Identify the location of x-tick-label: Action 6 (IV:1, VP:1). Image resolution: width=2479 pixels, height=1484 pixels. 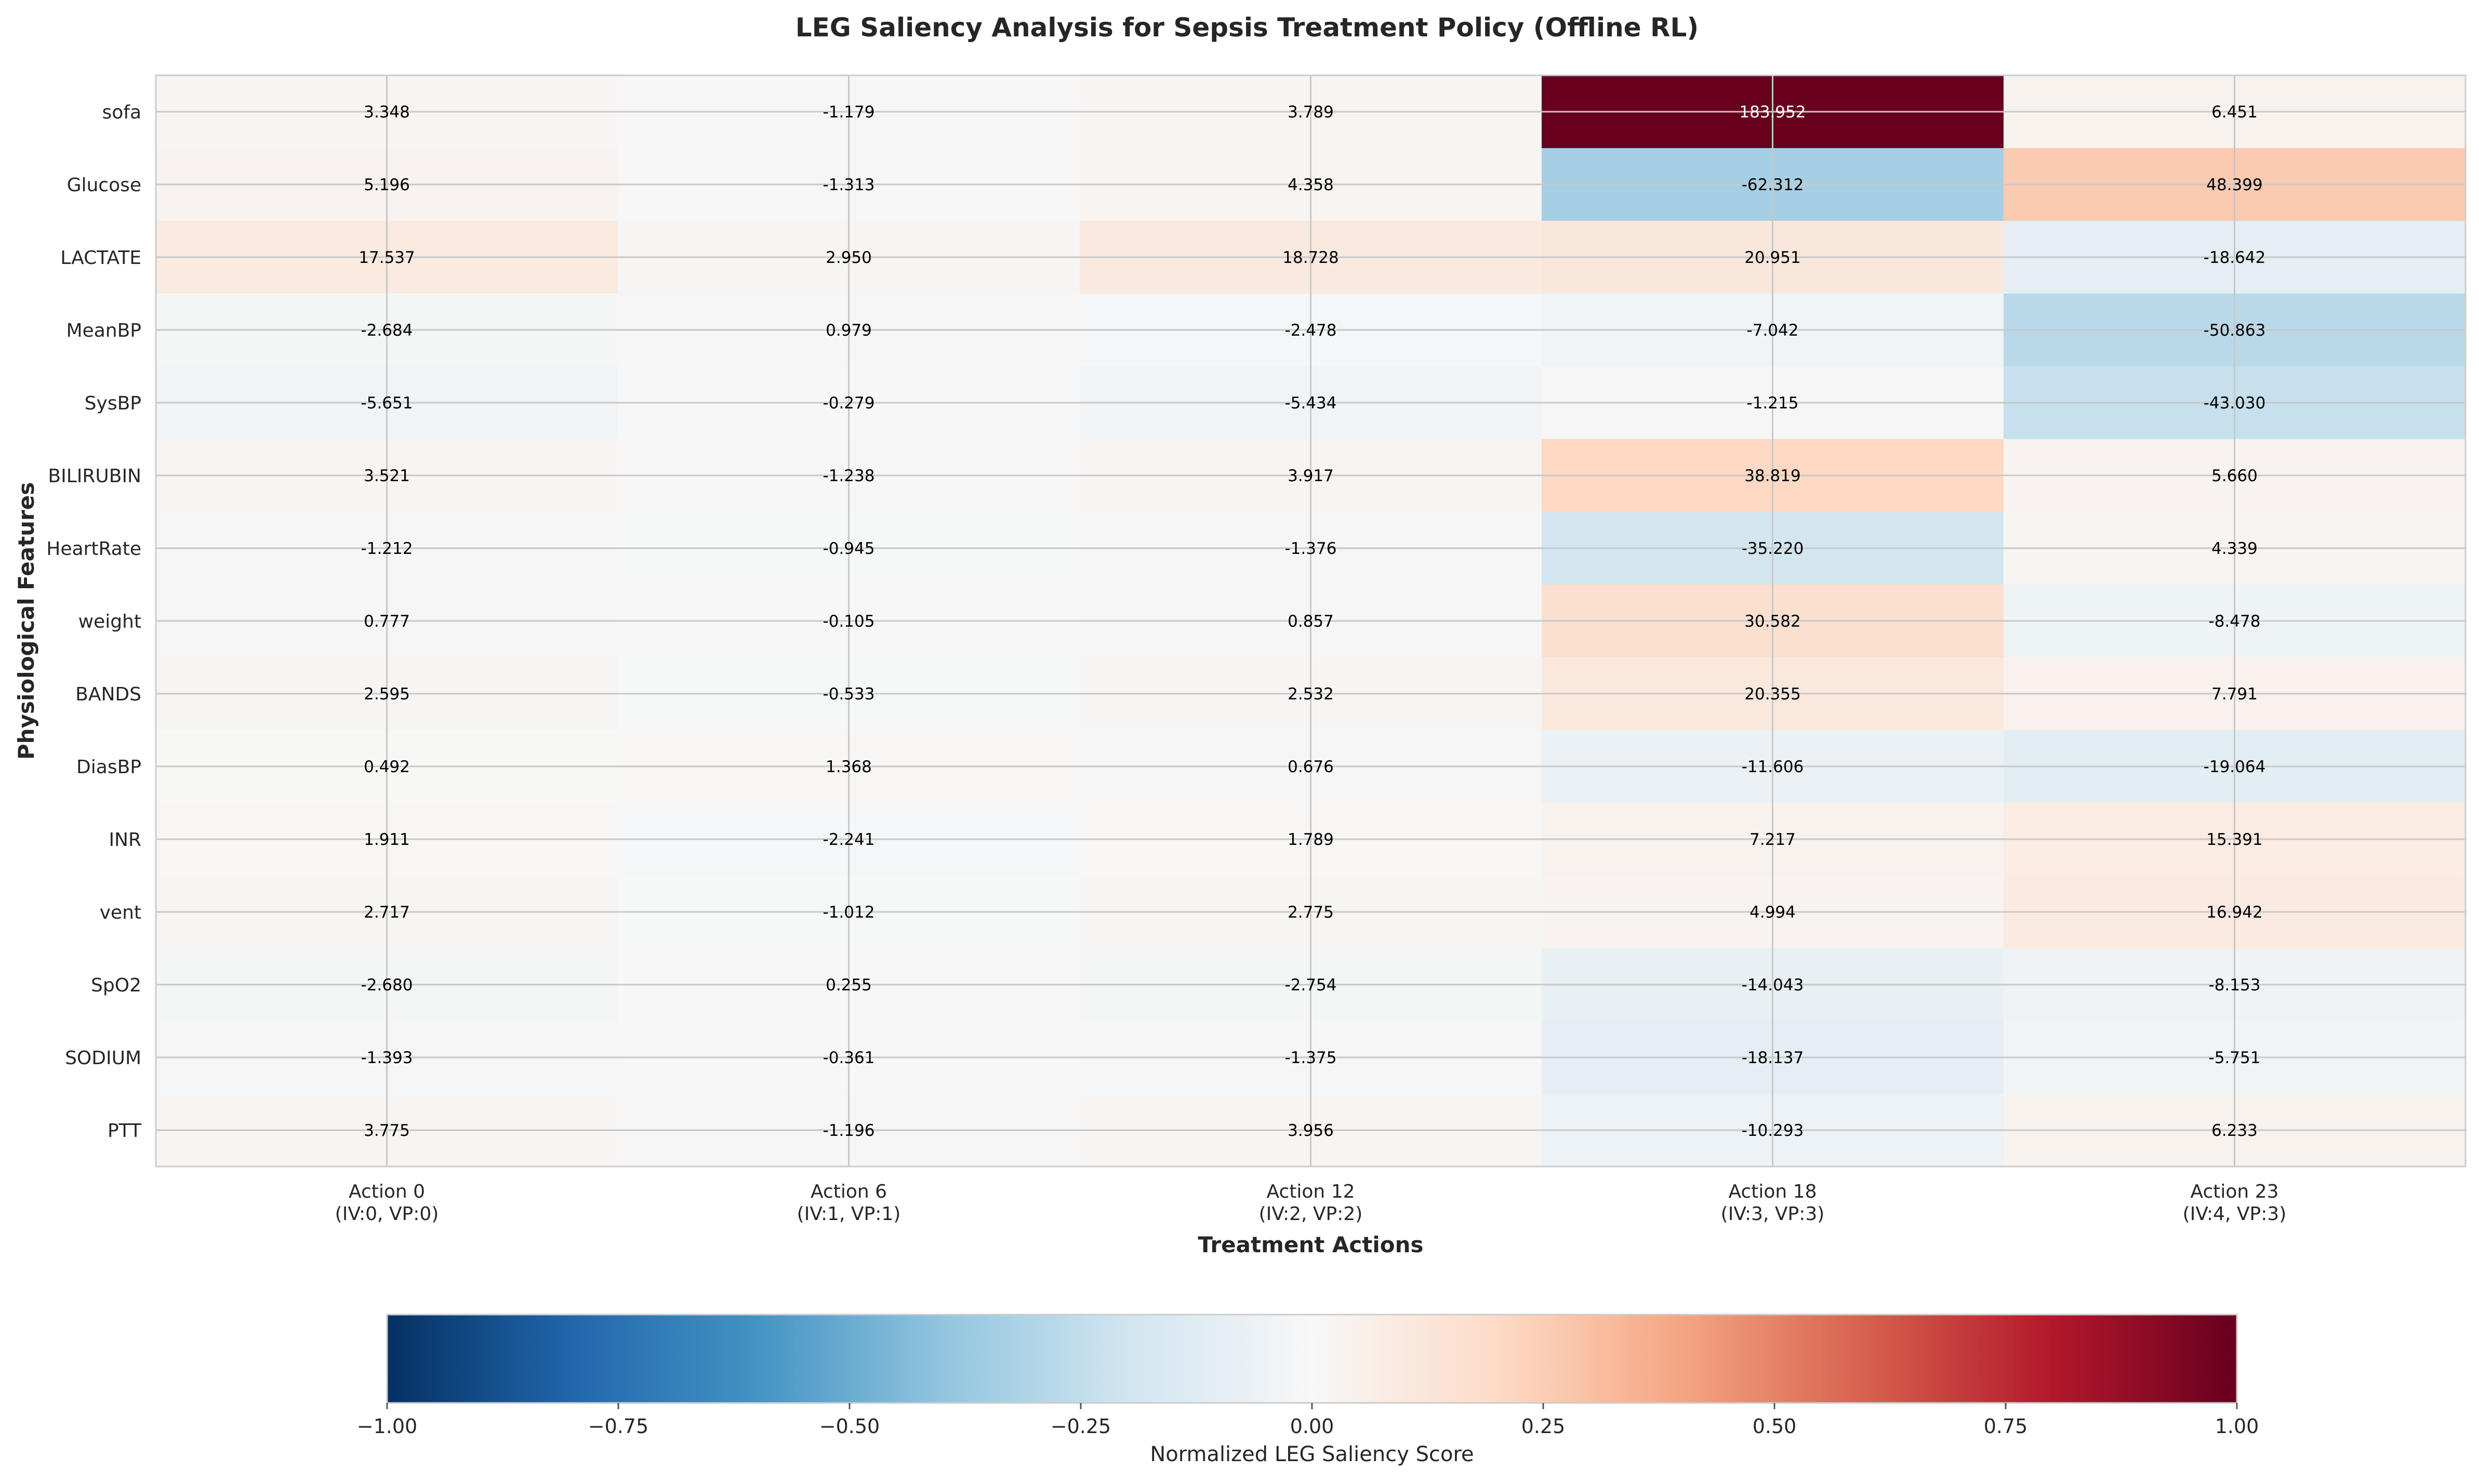
(849, 1203).